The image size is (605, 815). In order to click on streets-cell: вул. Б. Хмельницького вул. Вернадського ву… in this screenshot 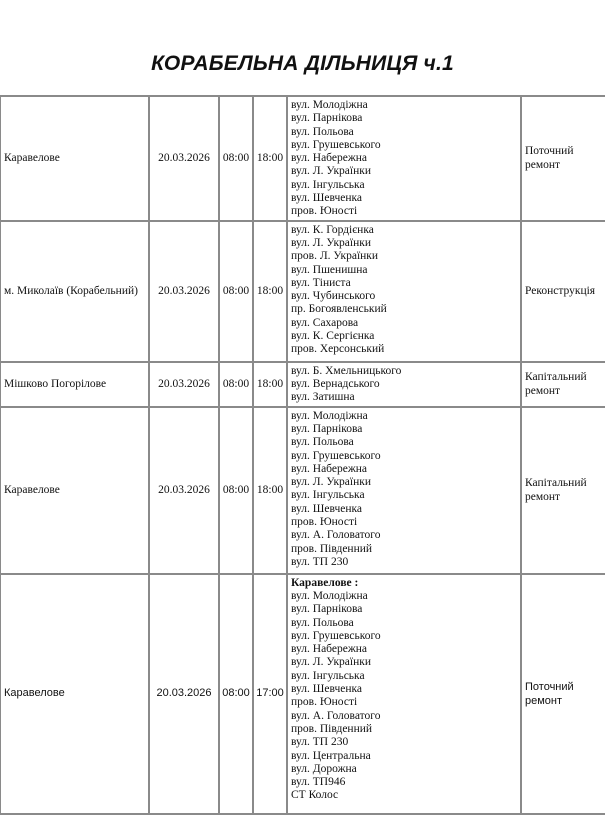, I will do `click(404, 384)`.